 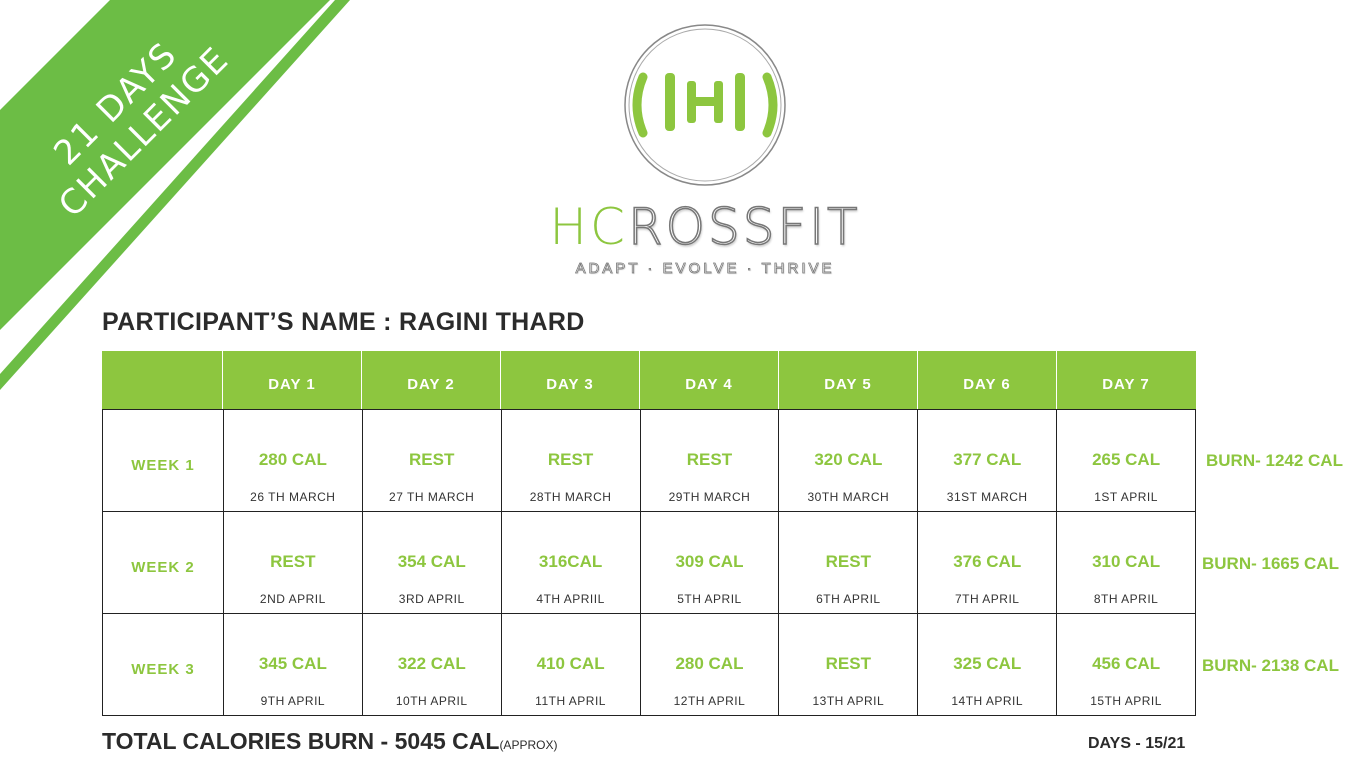 I want to click on ribbon-shape, so click(x=175, y=195).